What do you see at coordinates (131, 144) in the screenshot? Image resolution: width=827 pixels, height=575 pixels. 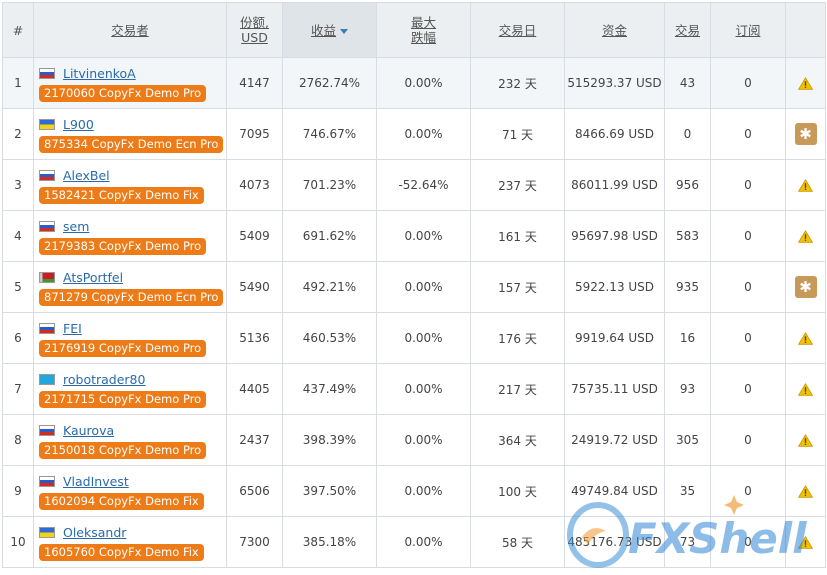 I see `account-badge: 875334 CopyFx Demo Ecn Pro` at bounding box center [131, 144].